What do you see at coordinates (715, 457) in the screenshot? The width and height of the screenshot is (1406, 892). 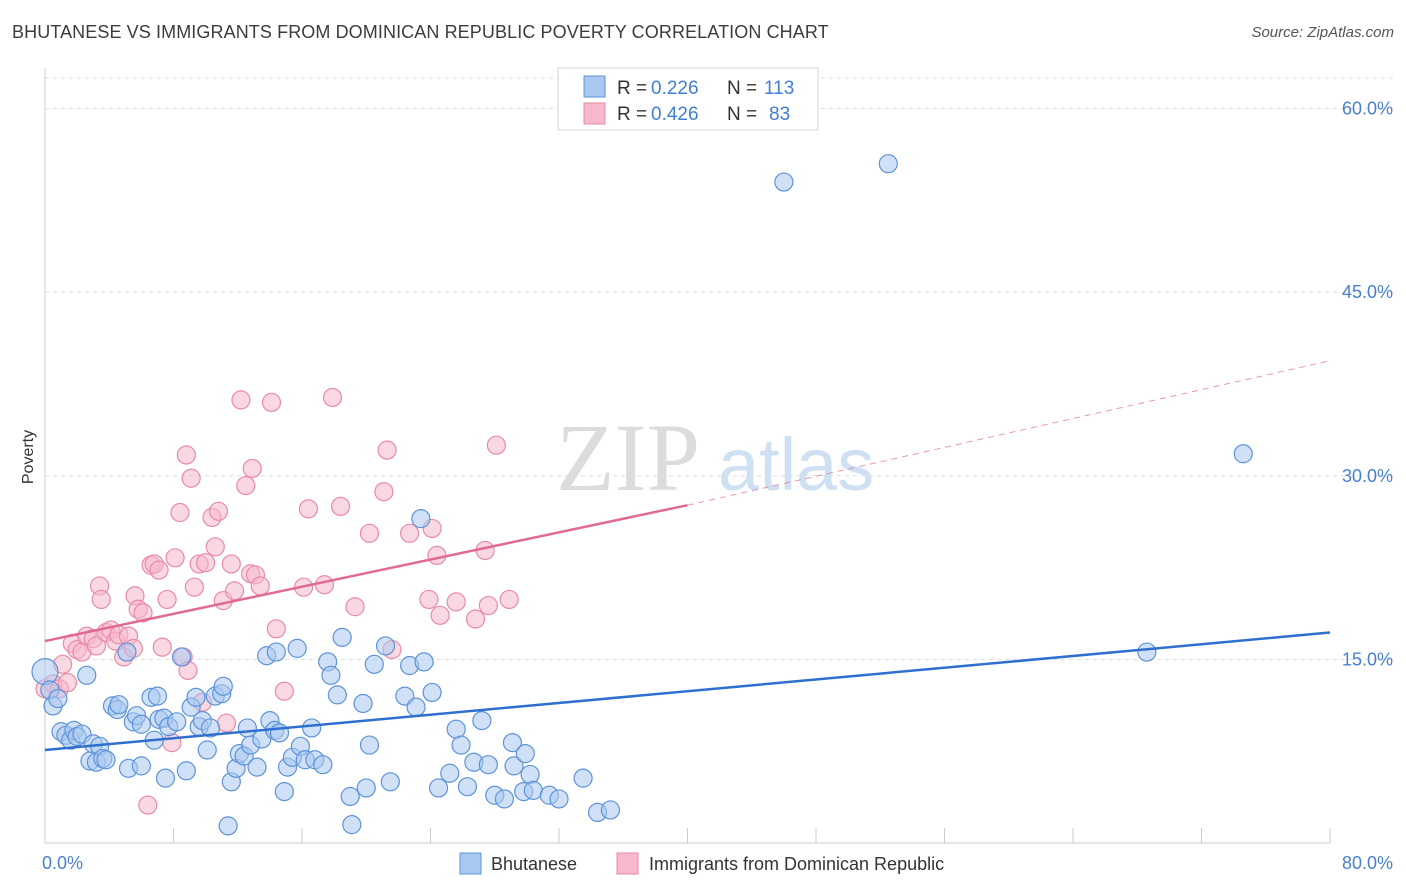 I see `watermark: ZIP atlas` at bounding box center [715, 457].